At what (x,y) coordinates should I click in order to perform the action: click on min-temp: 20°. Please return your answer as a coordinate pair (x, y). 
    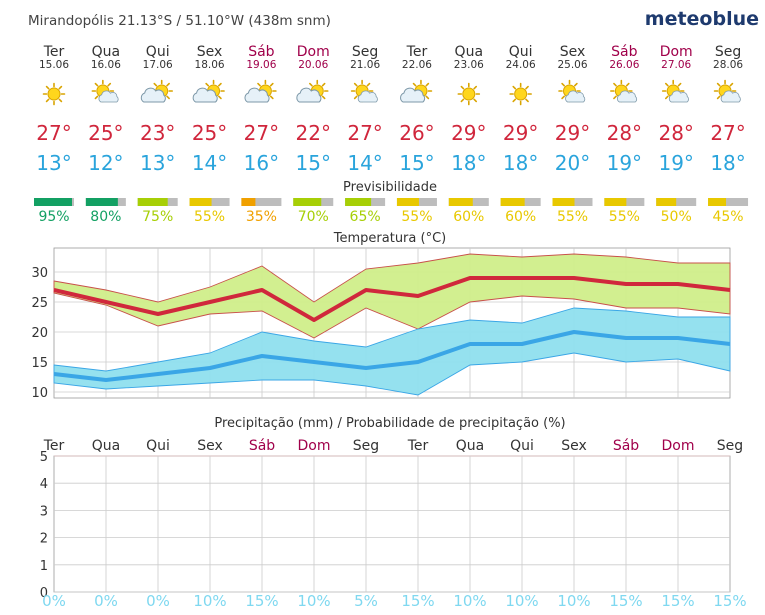
    Looking at the image, I should click on (572, 163).